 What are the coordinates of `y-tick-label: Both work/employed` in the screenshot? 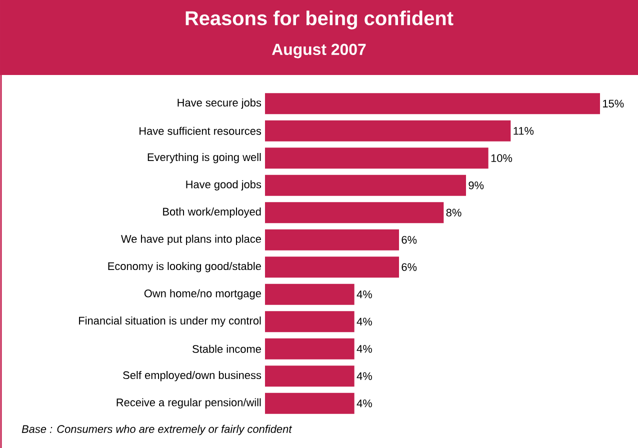 It's located at (212, 213).